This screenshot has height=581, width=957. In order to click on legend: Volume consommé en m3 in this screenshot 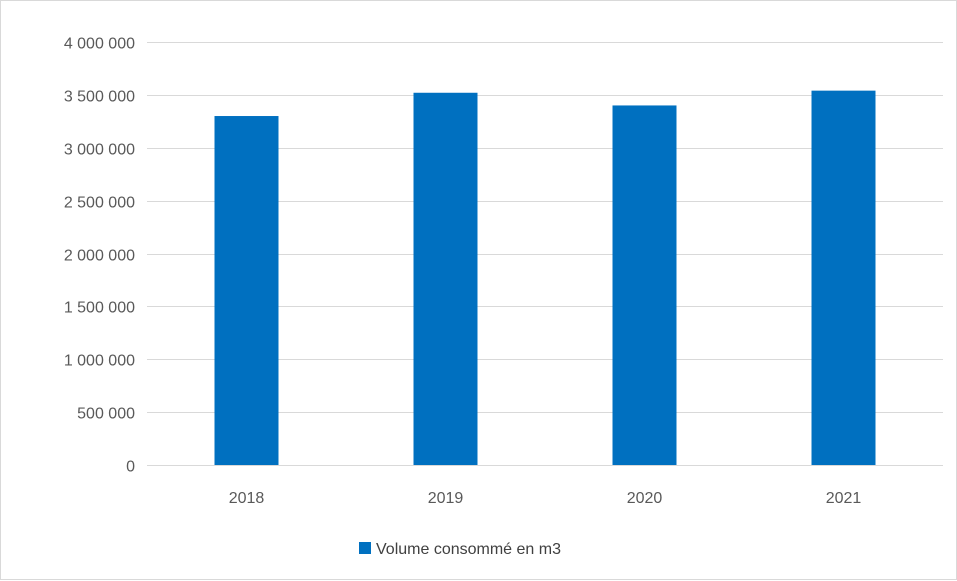, I will do `click(460, 549)`.